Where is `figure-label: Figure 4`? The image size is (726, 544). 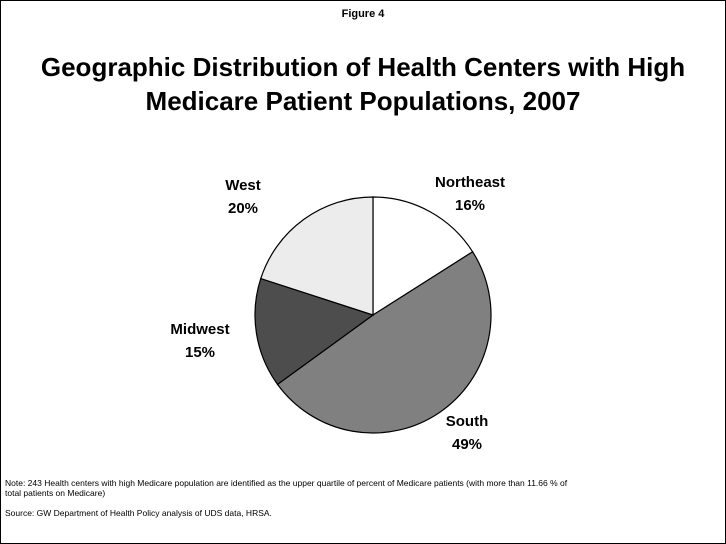
figure-label: Figure 4 is located at coordinates (363, 14).